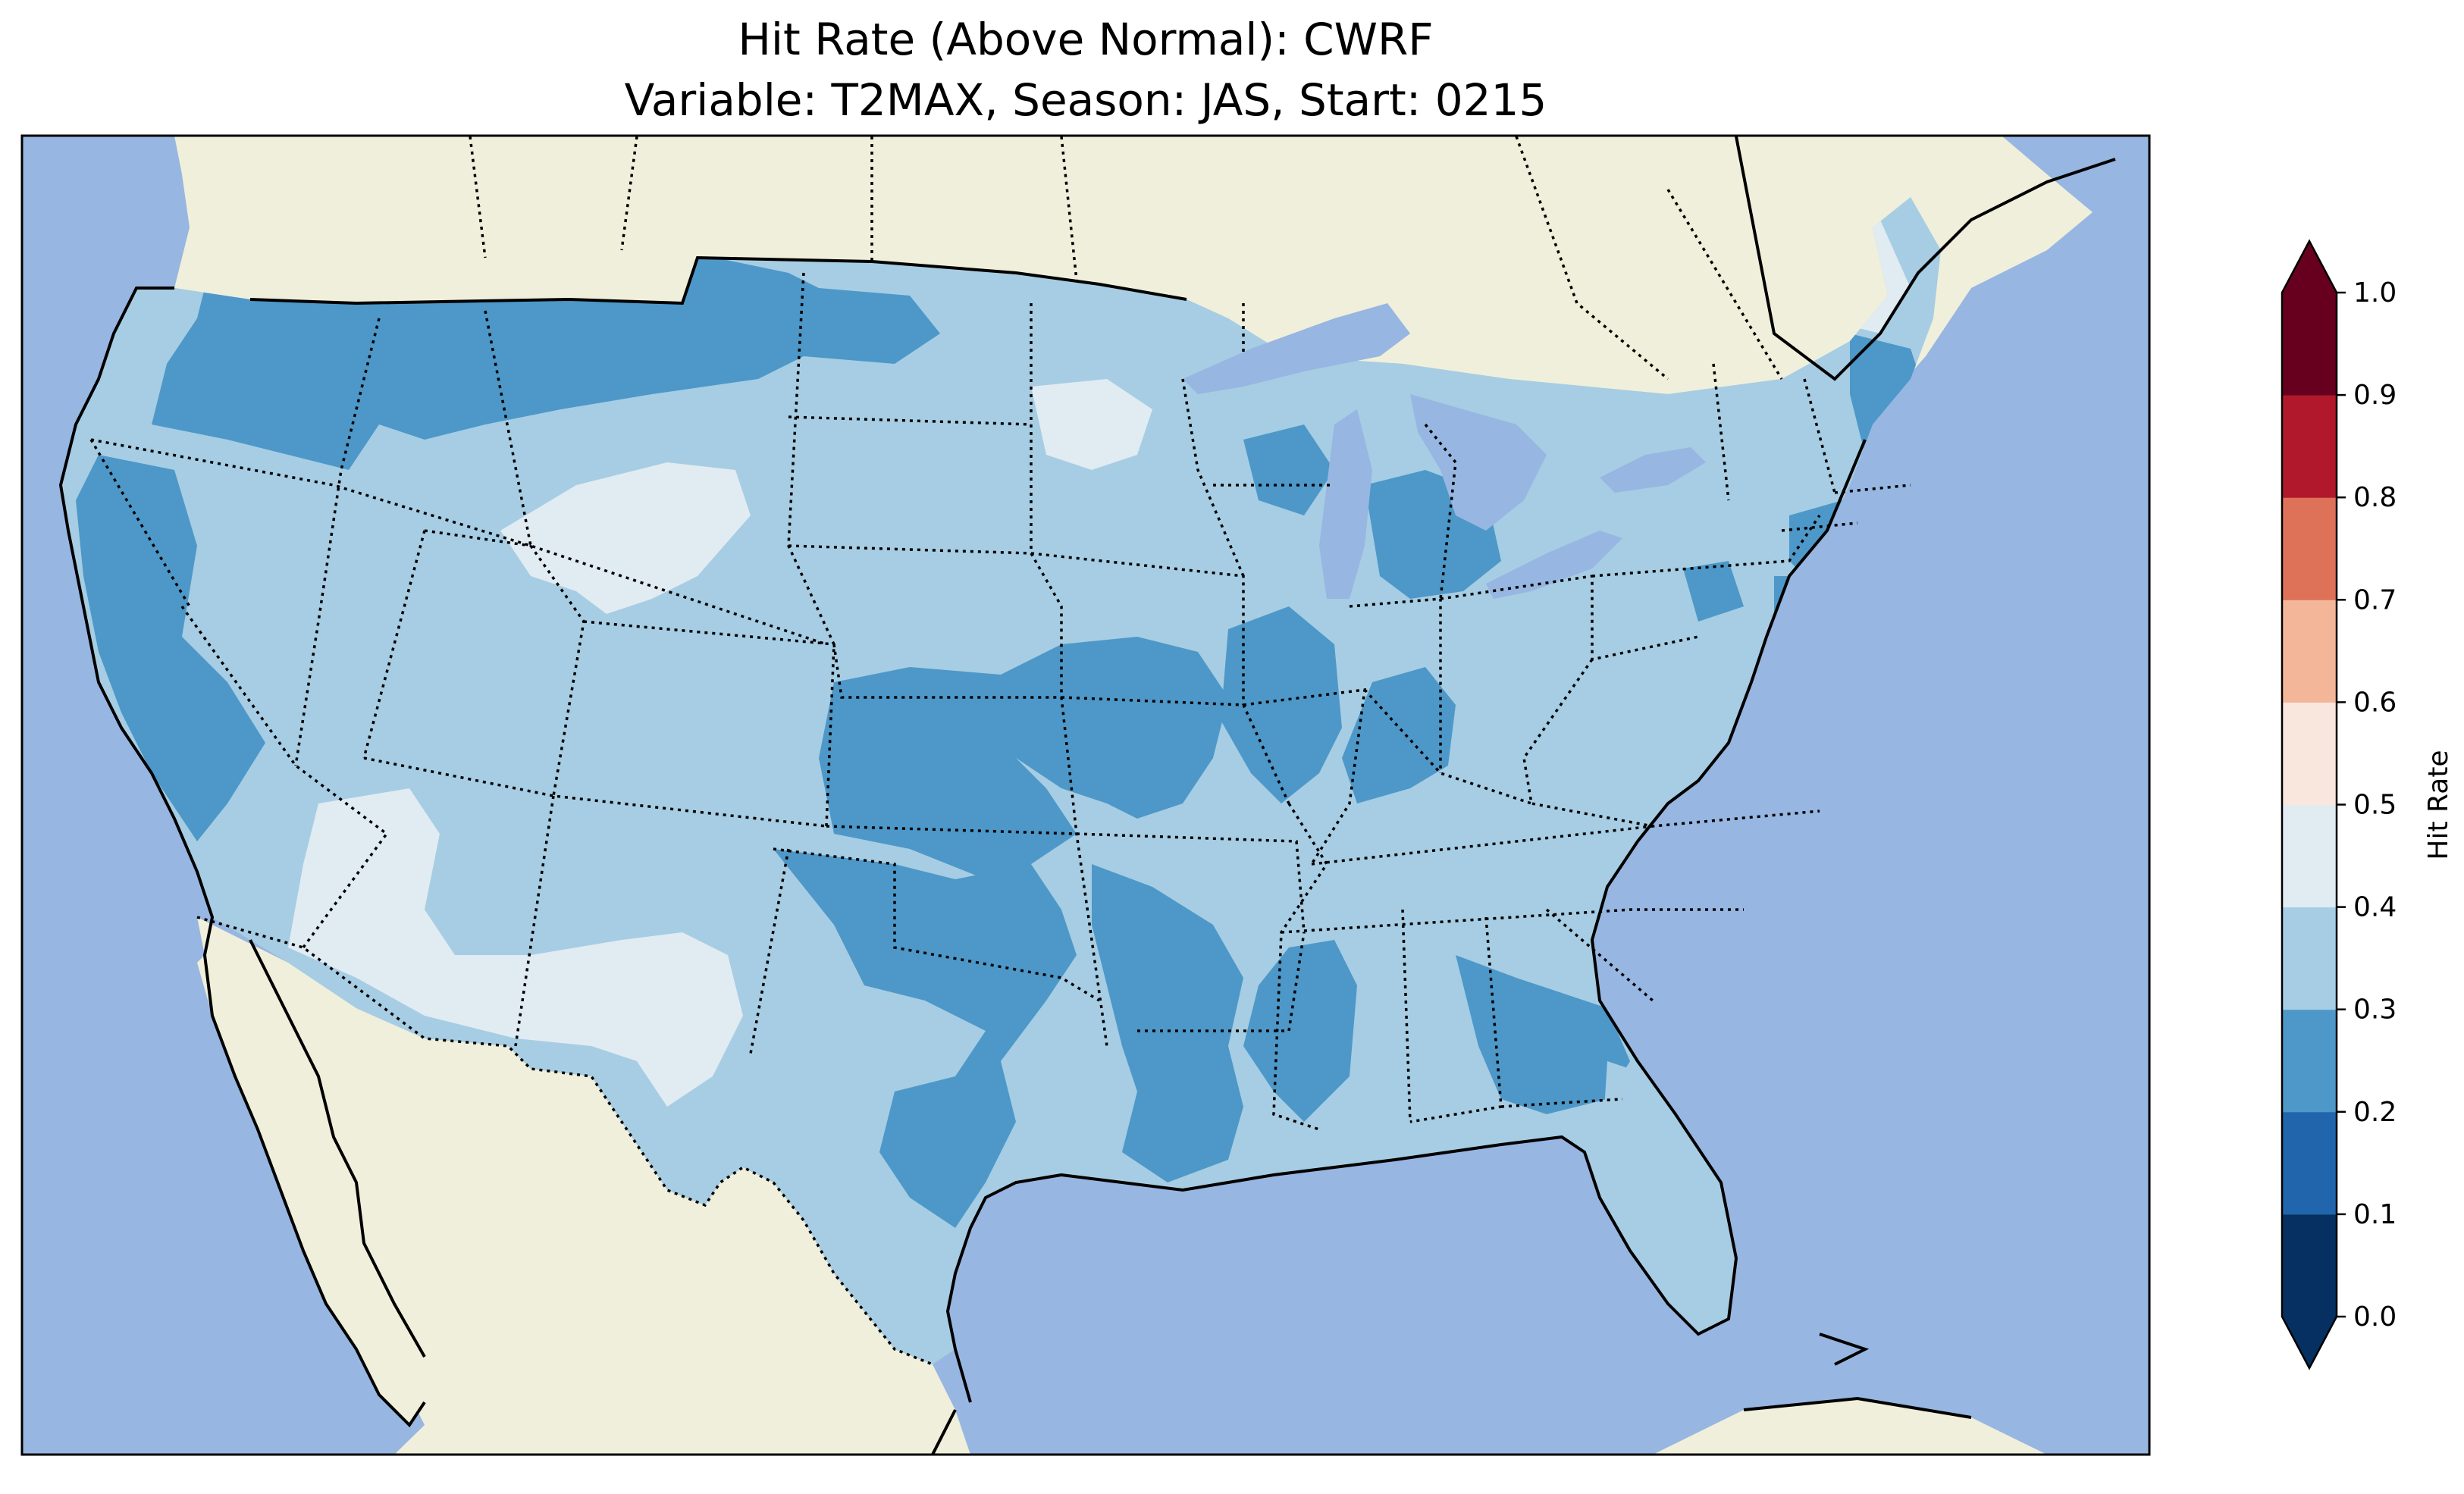  Describe the element at coordinates (2375, 1010) in the screenshot. I see `colorbar-tick-label: 0.3` at that location.